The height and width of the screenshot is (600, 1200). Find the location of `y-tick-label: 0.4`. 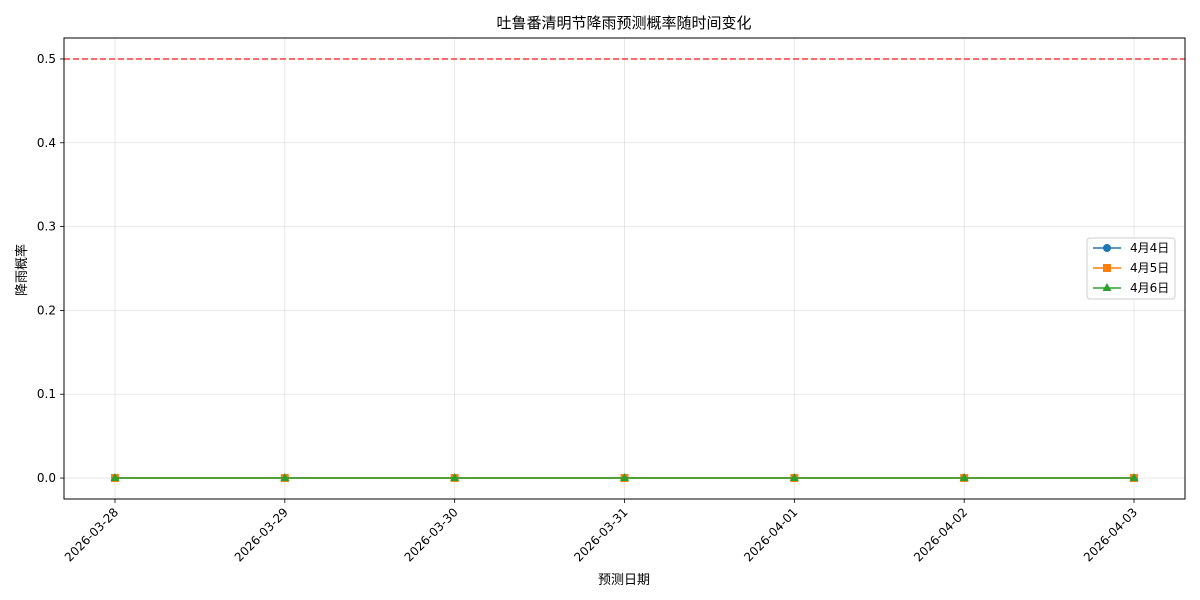

y-tick-label: 0.4 is located at coordinates (46, 143).